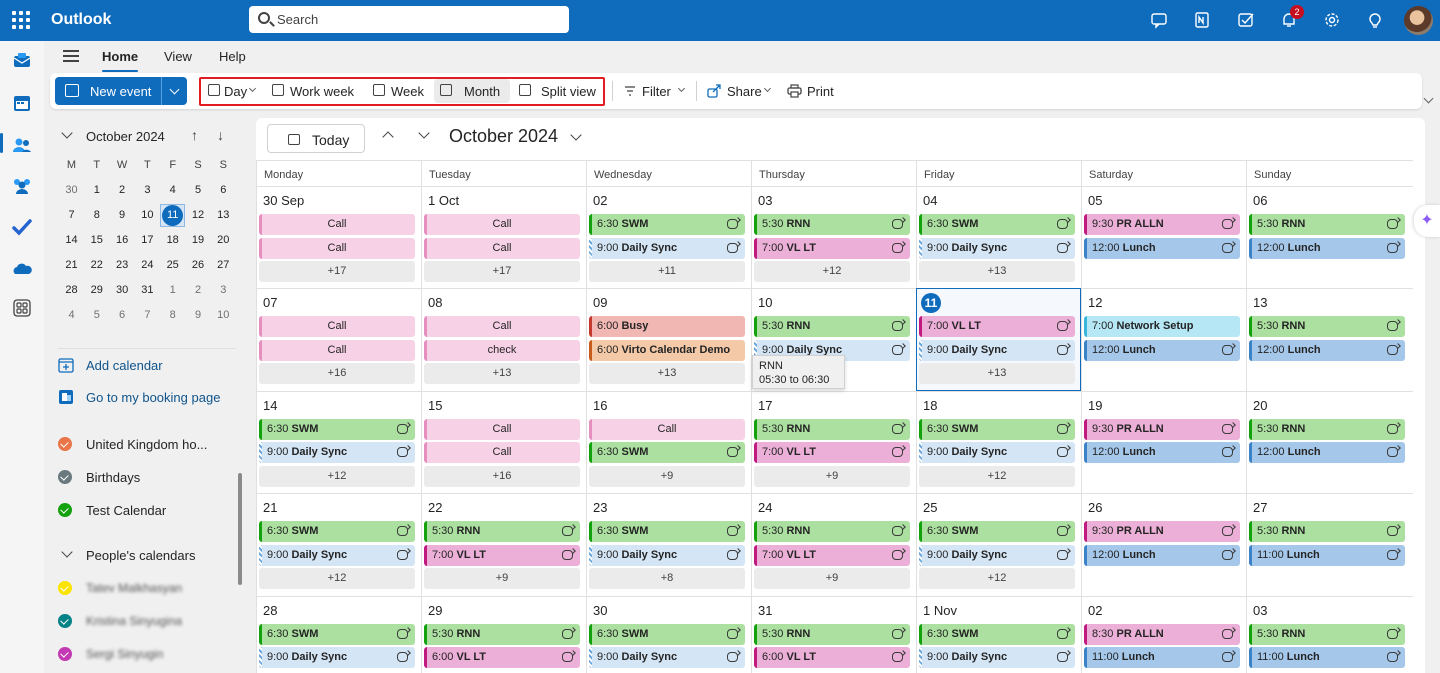 The image size is (1440, 673). Describe the element at coordinates (21, 20) in the screenshot. I see `app-launcher-icon` at that location.